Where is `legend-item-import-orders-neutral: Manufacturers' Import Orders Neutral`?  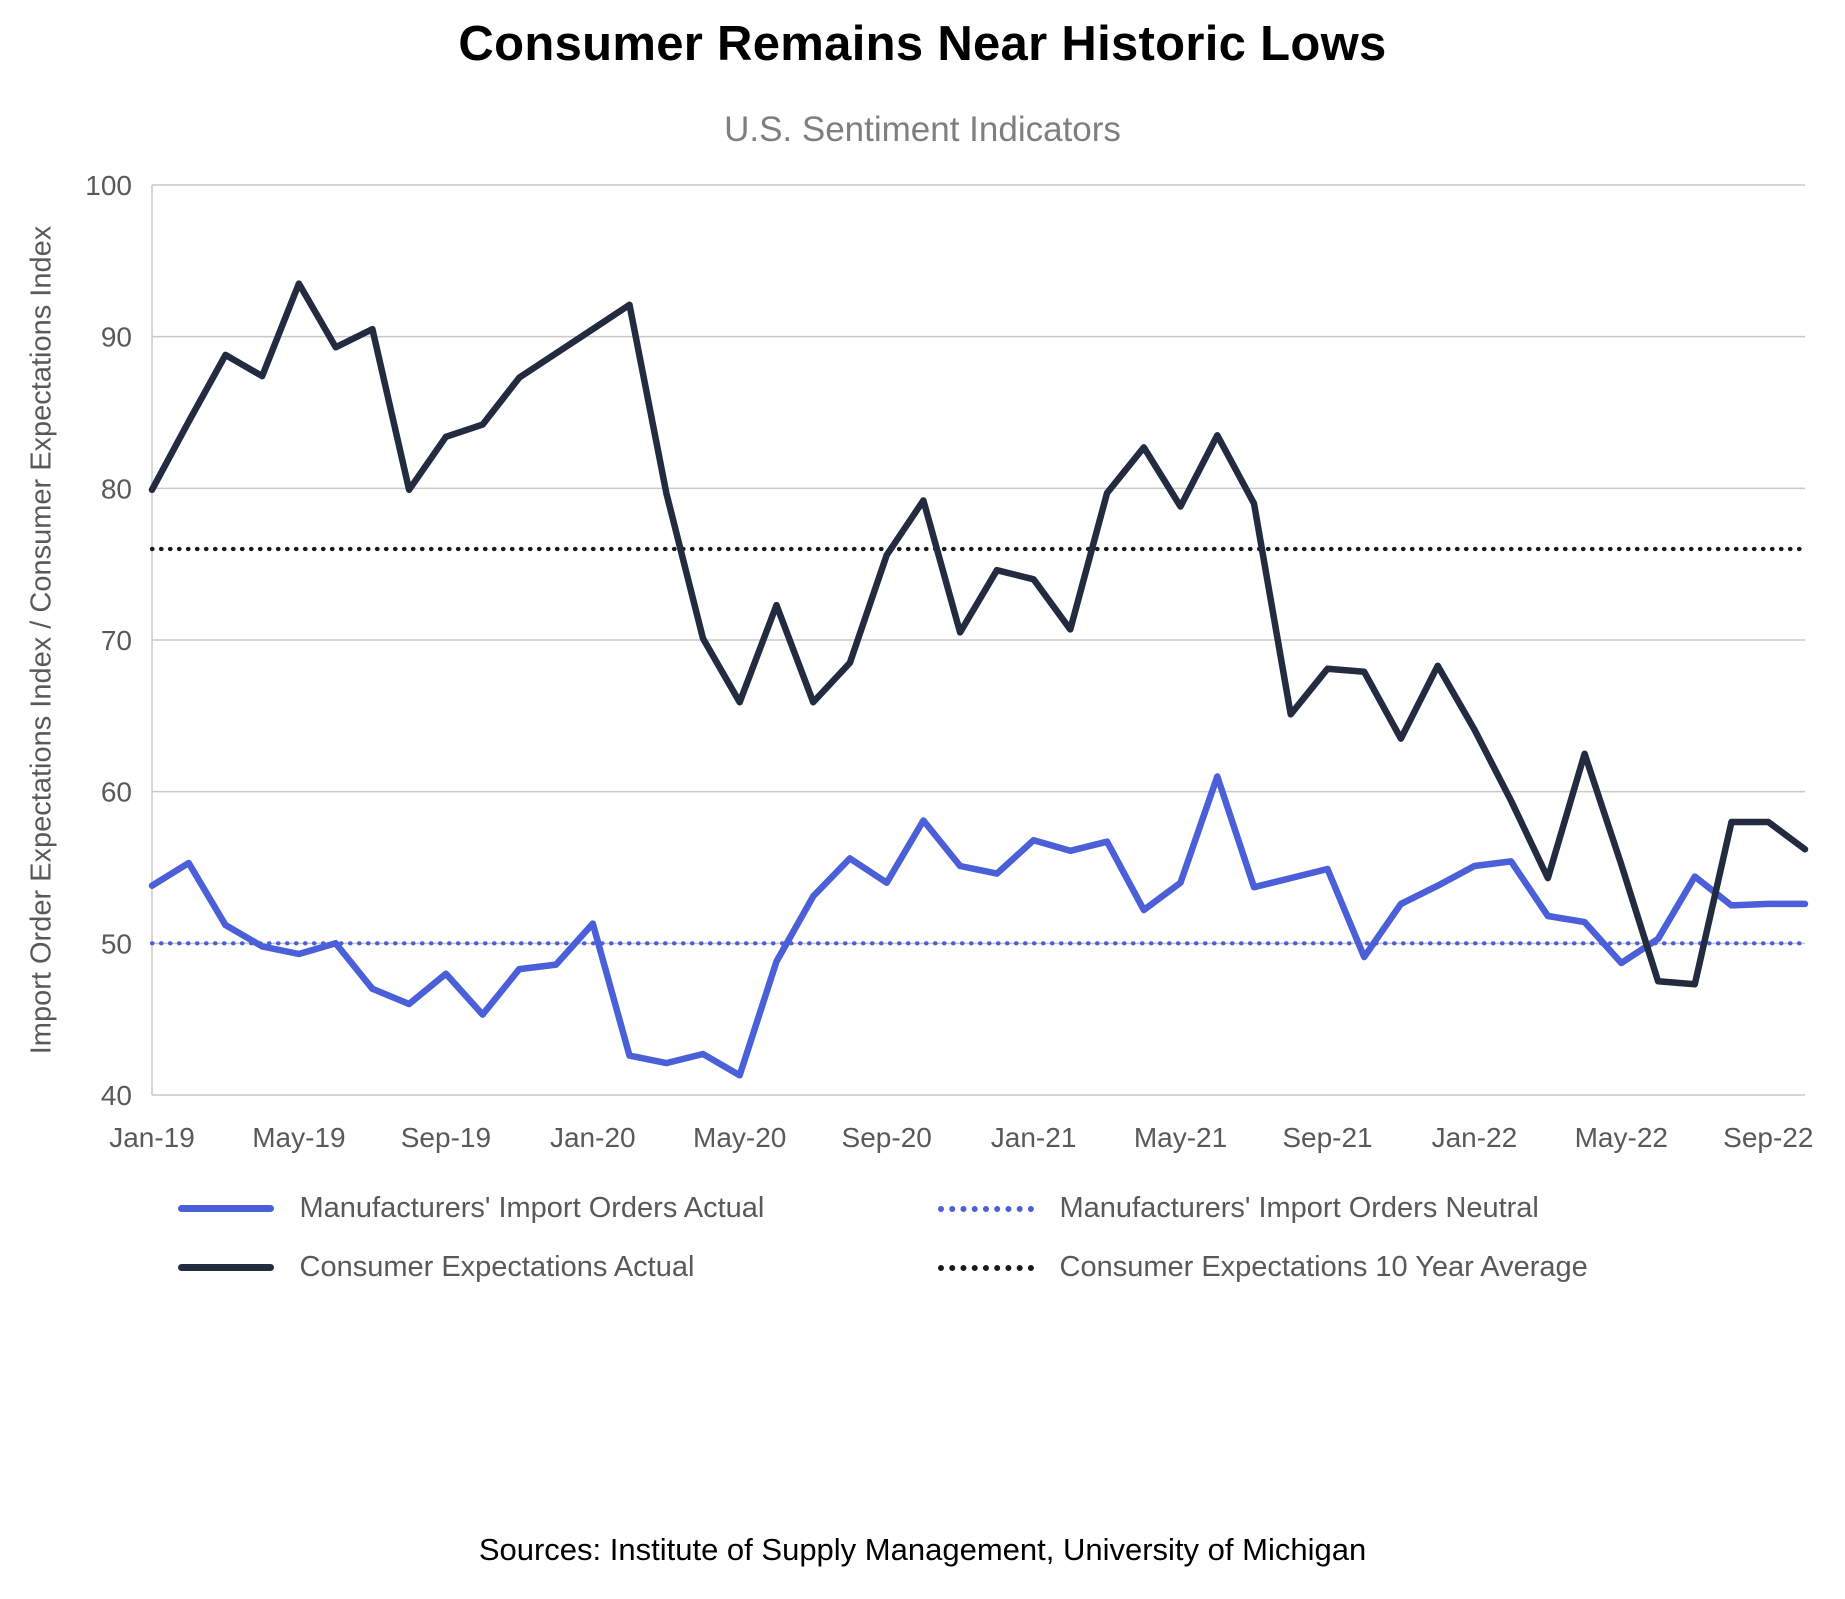
legend-item-import-orders-neutral: Manufacturers' Import Orders Neutral is located at coordinates (1302, 1208).